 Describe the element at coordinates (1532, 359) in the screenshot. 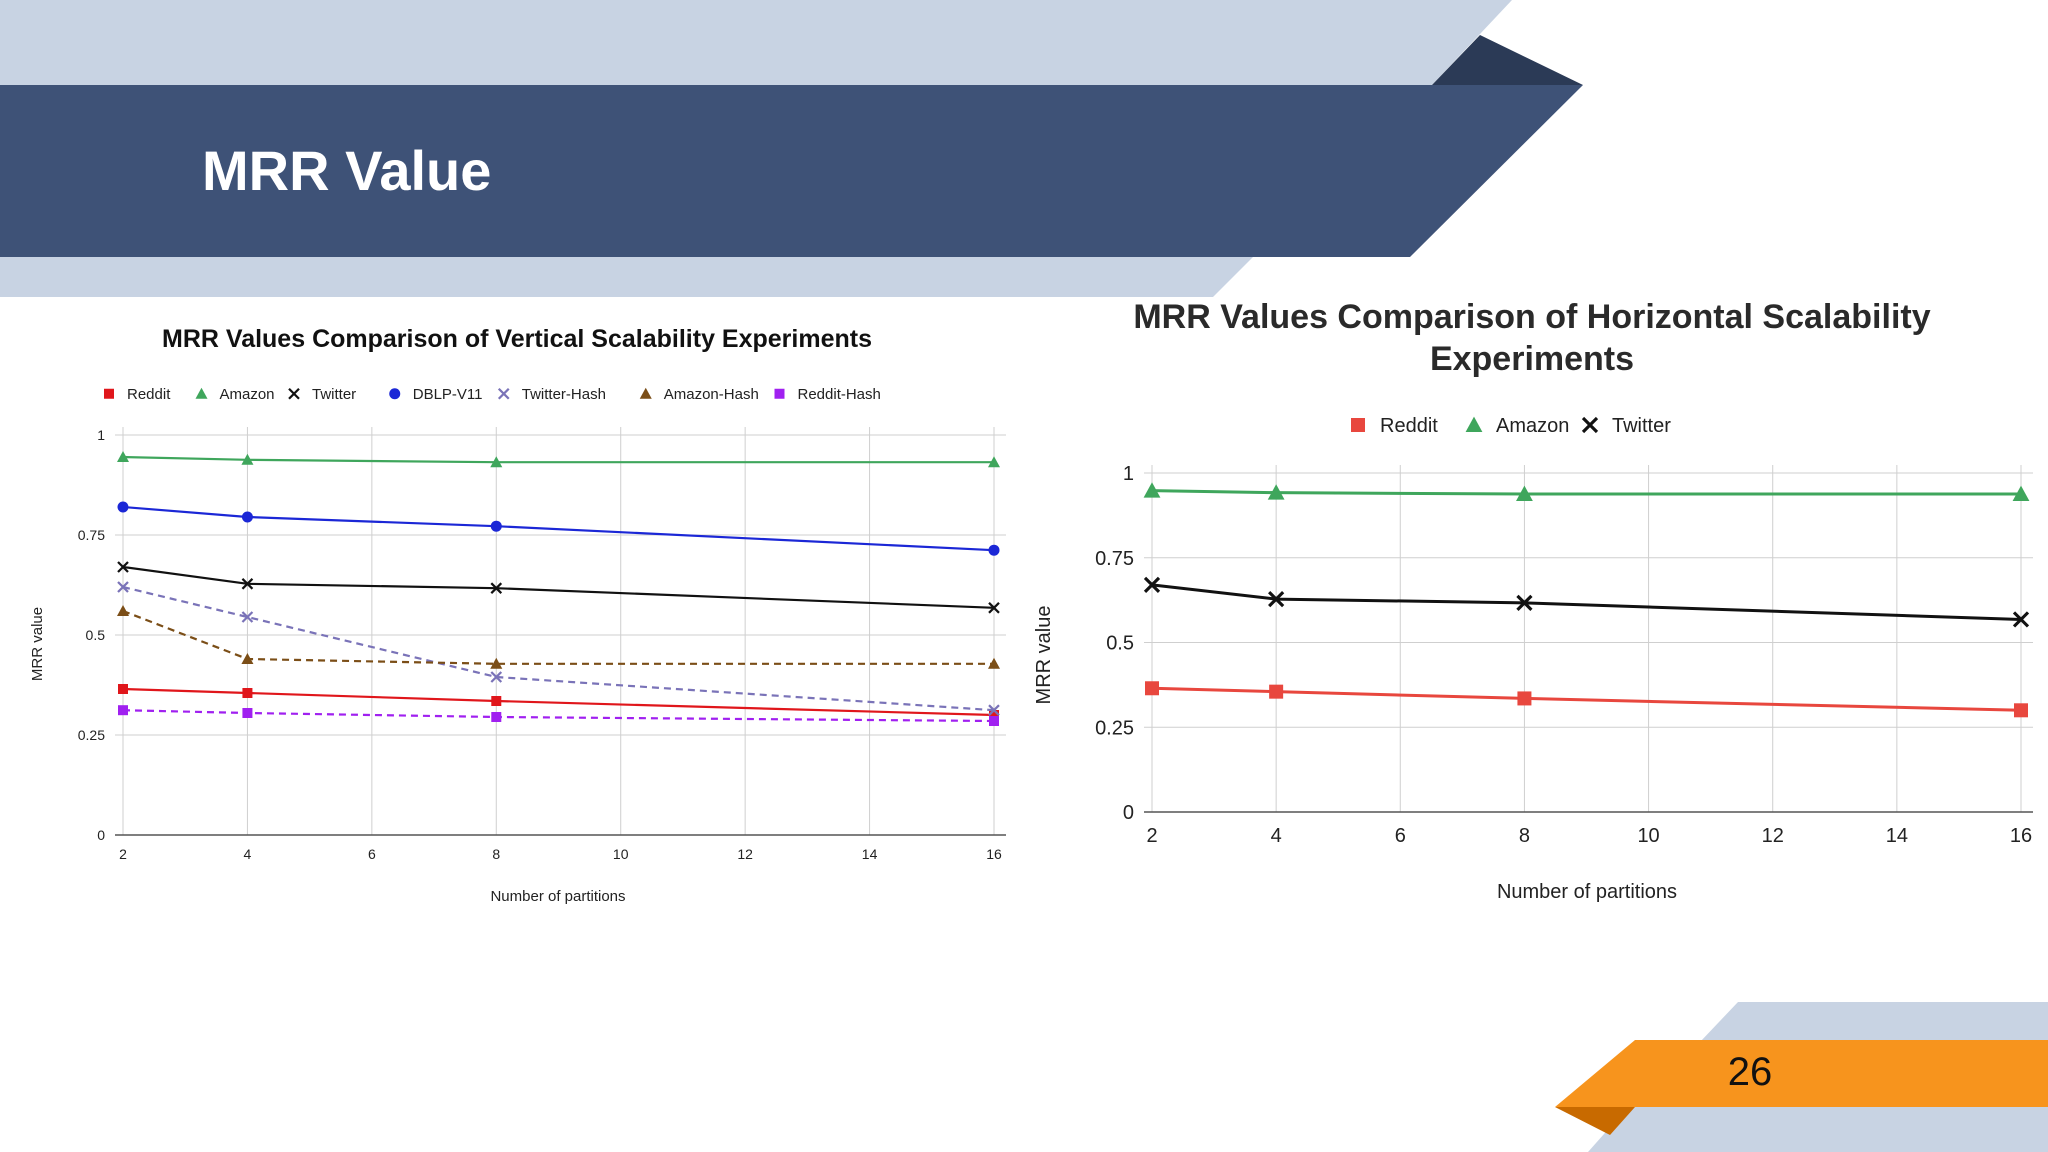

I see `chart-title-line-2: Experiments` at that location.